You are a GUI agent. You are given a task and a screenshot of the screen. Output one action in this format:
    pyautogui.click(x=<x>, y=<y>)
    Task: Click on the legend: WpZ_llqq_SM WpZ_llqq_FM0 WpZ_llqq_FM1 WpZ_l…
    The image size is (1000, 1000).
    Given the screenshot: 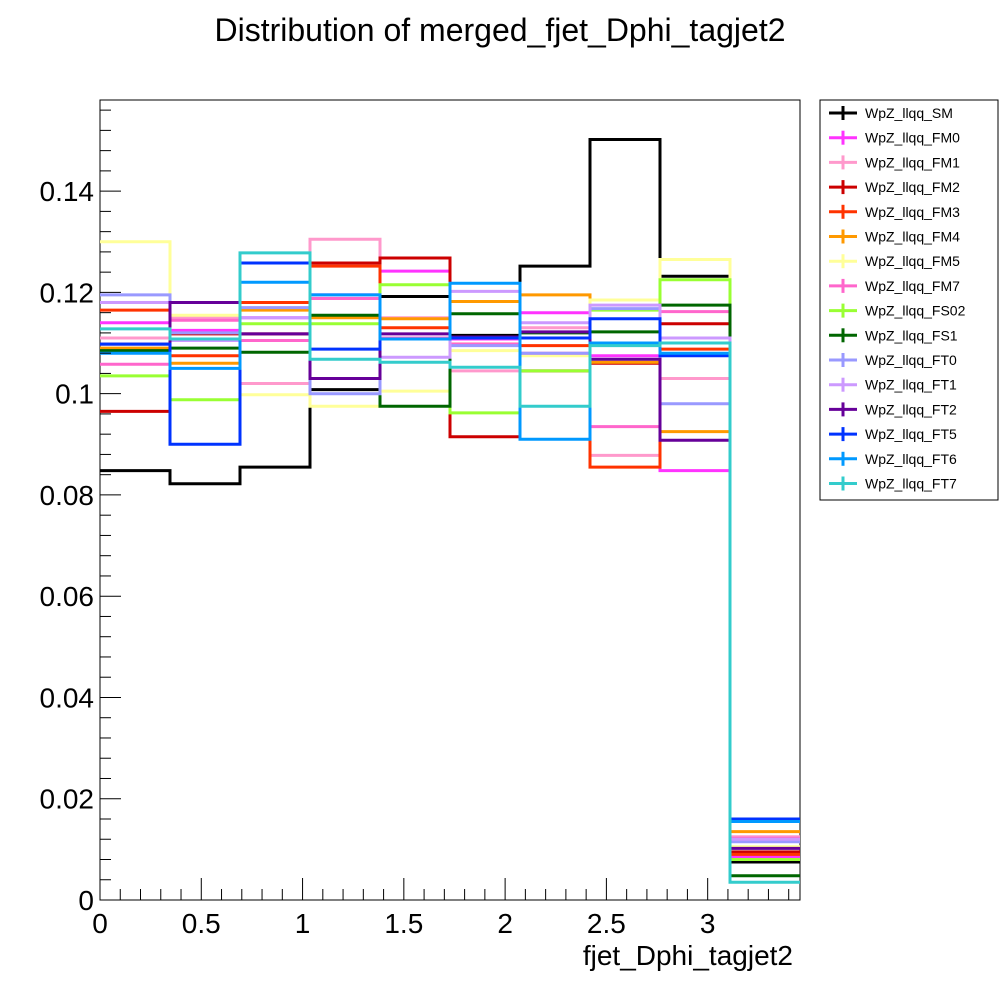 What is the action you would take?
    pyautogui.click(x=909, y=300)
    